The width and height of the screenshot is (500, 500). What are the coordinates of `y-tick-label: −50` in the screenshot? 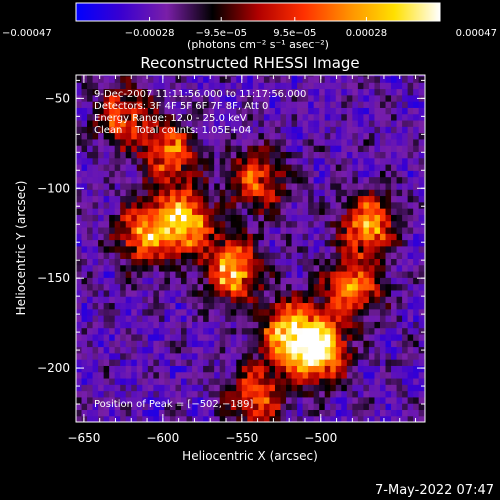 It's located at (57, 98).